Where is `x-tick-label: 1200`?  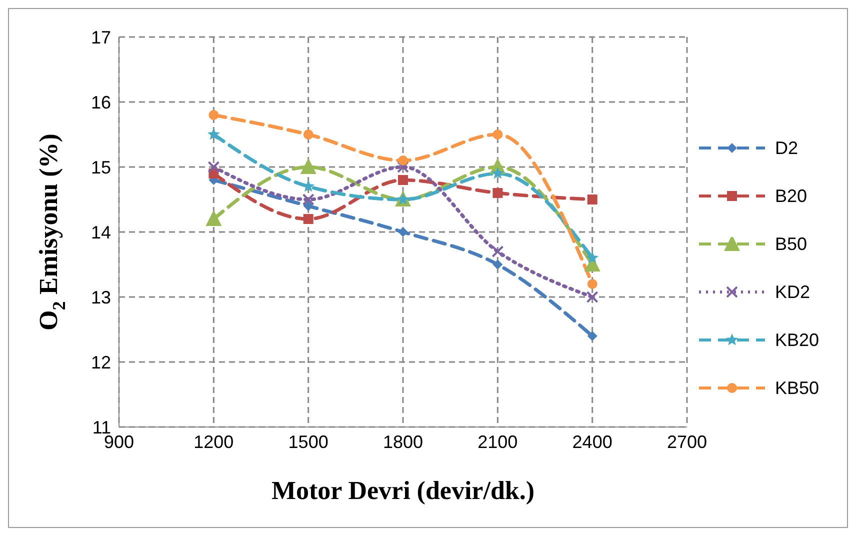
x-tick-label: 1200 is located at coordinates (214, 442).